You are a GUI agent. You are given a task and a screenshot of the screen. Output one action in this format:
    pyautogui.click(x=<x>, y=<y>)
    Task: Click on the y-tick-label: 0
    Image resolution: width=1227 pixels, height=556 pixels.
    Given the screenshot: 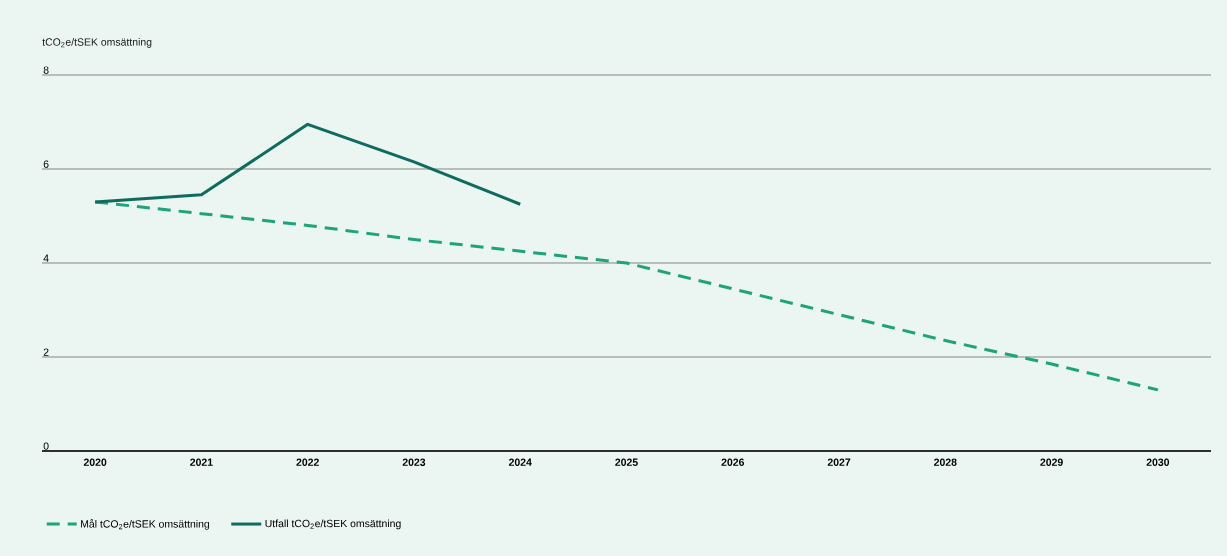 What is the action you would take?
    pyautogui.click(x=46, y=446)
    